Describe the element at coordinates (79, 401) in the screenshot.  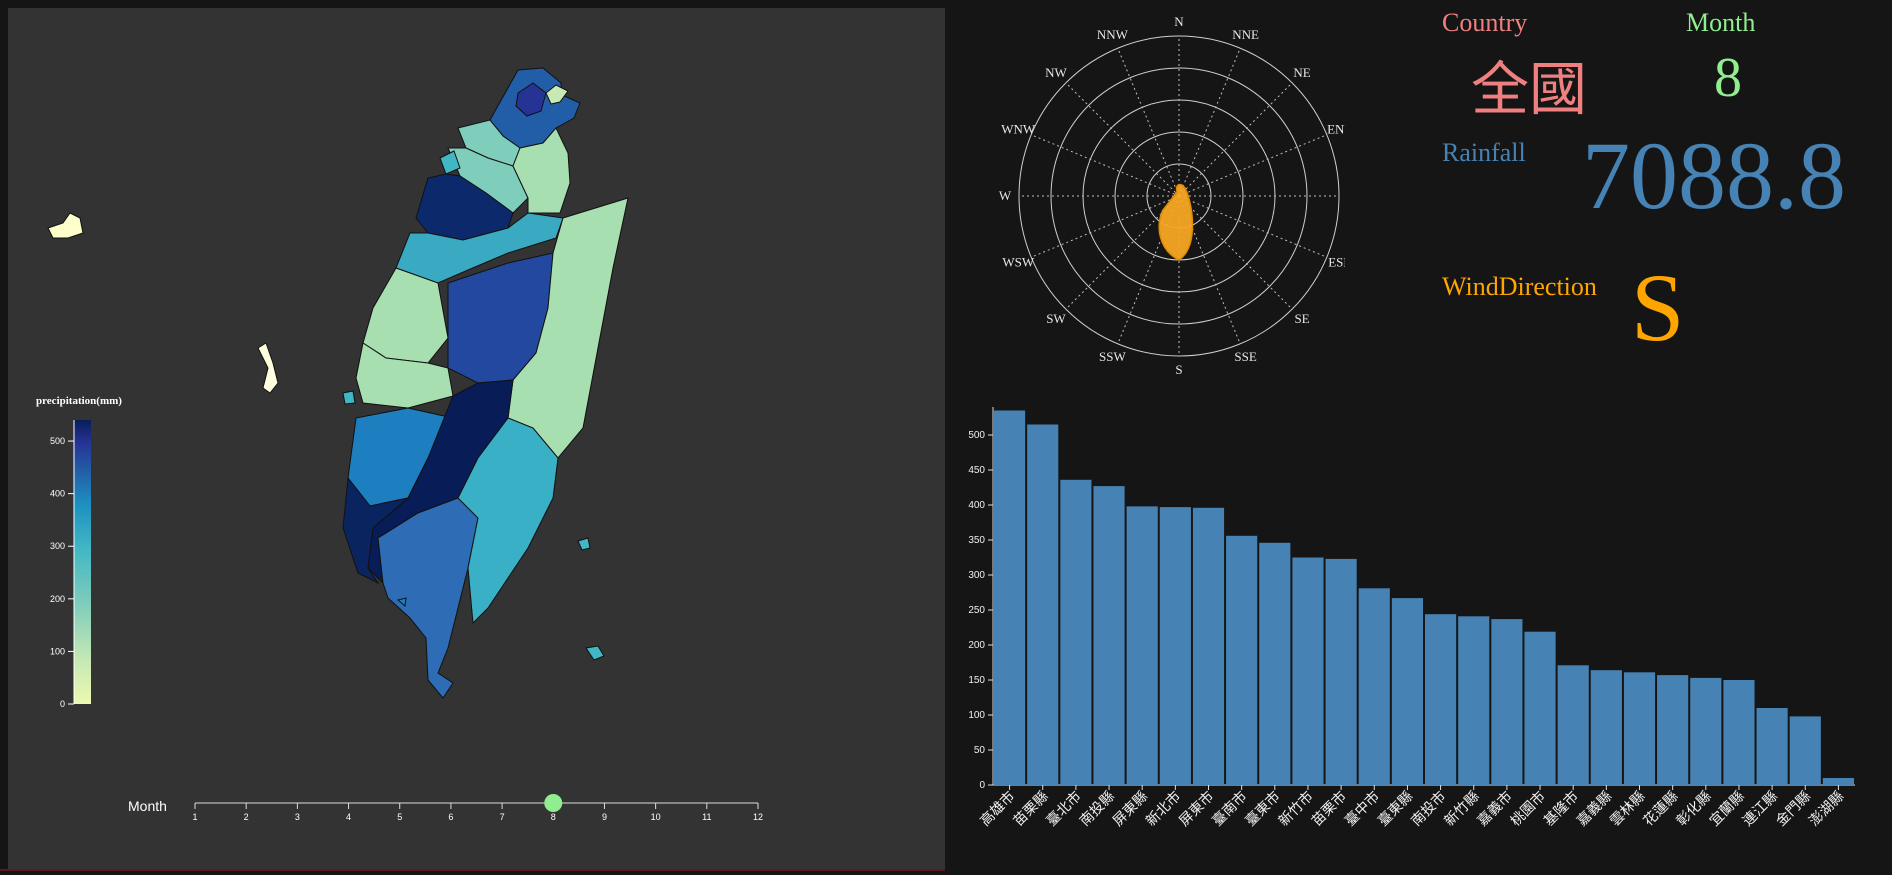
I see `legend-title: precipitation(mm)` at that location.